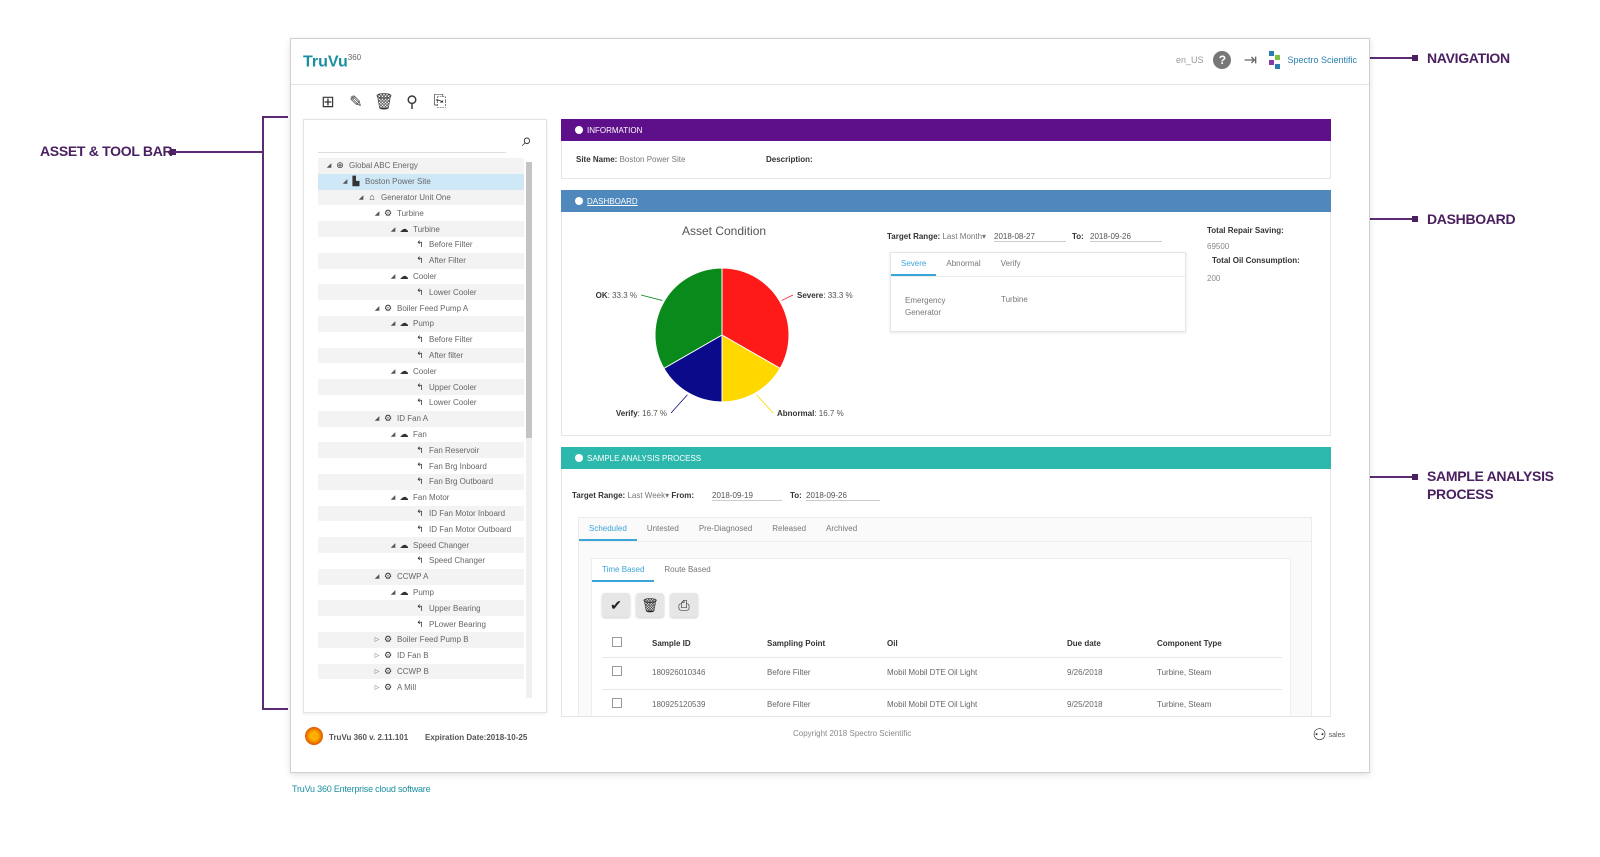 This screenshot has width=1600, height=857. Describe the element at coordinates (1189, 60) in the screenshot. I see `locale-selector: en_US` at that location.